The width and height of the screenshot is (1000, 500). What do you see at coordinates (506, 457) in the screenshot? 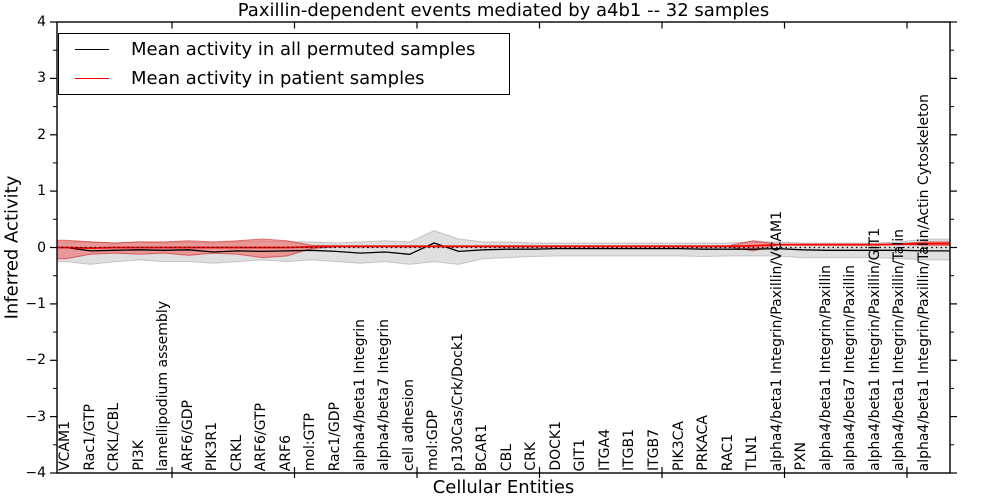
I see `x-tick-label: CBL` at bounding box center [506, 457].